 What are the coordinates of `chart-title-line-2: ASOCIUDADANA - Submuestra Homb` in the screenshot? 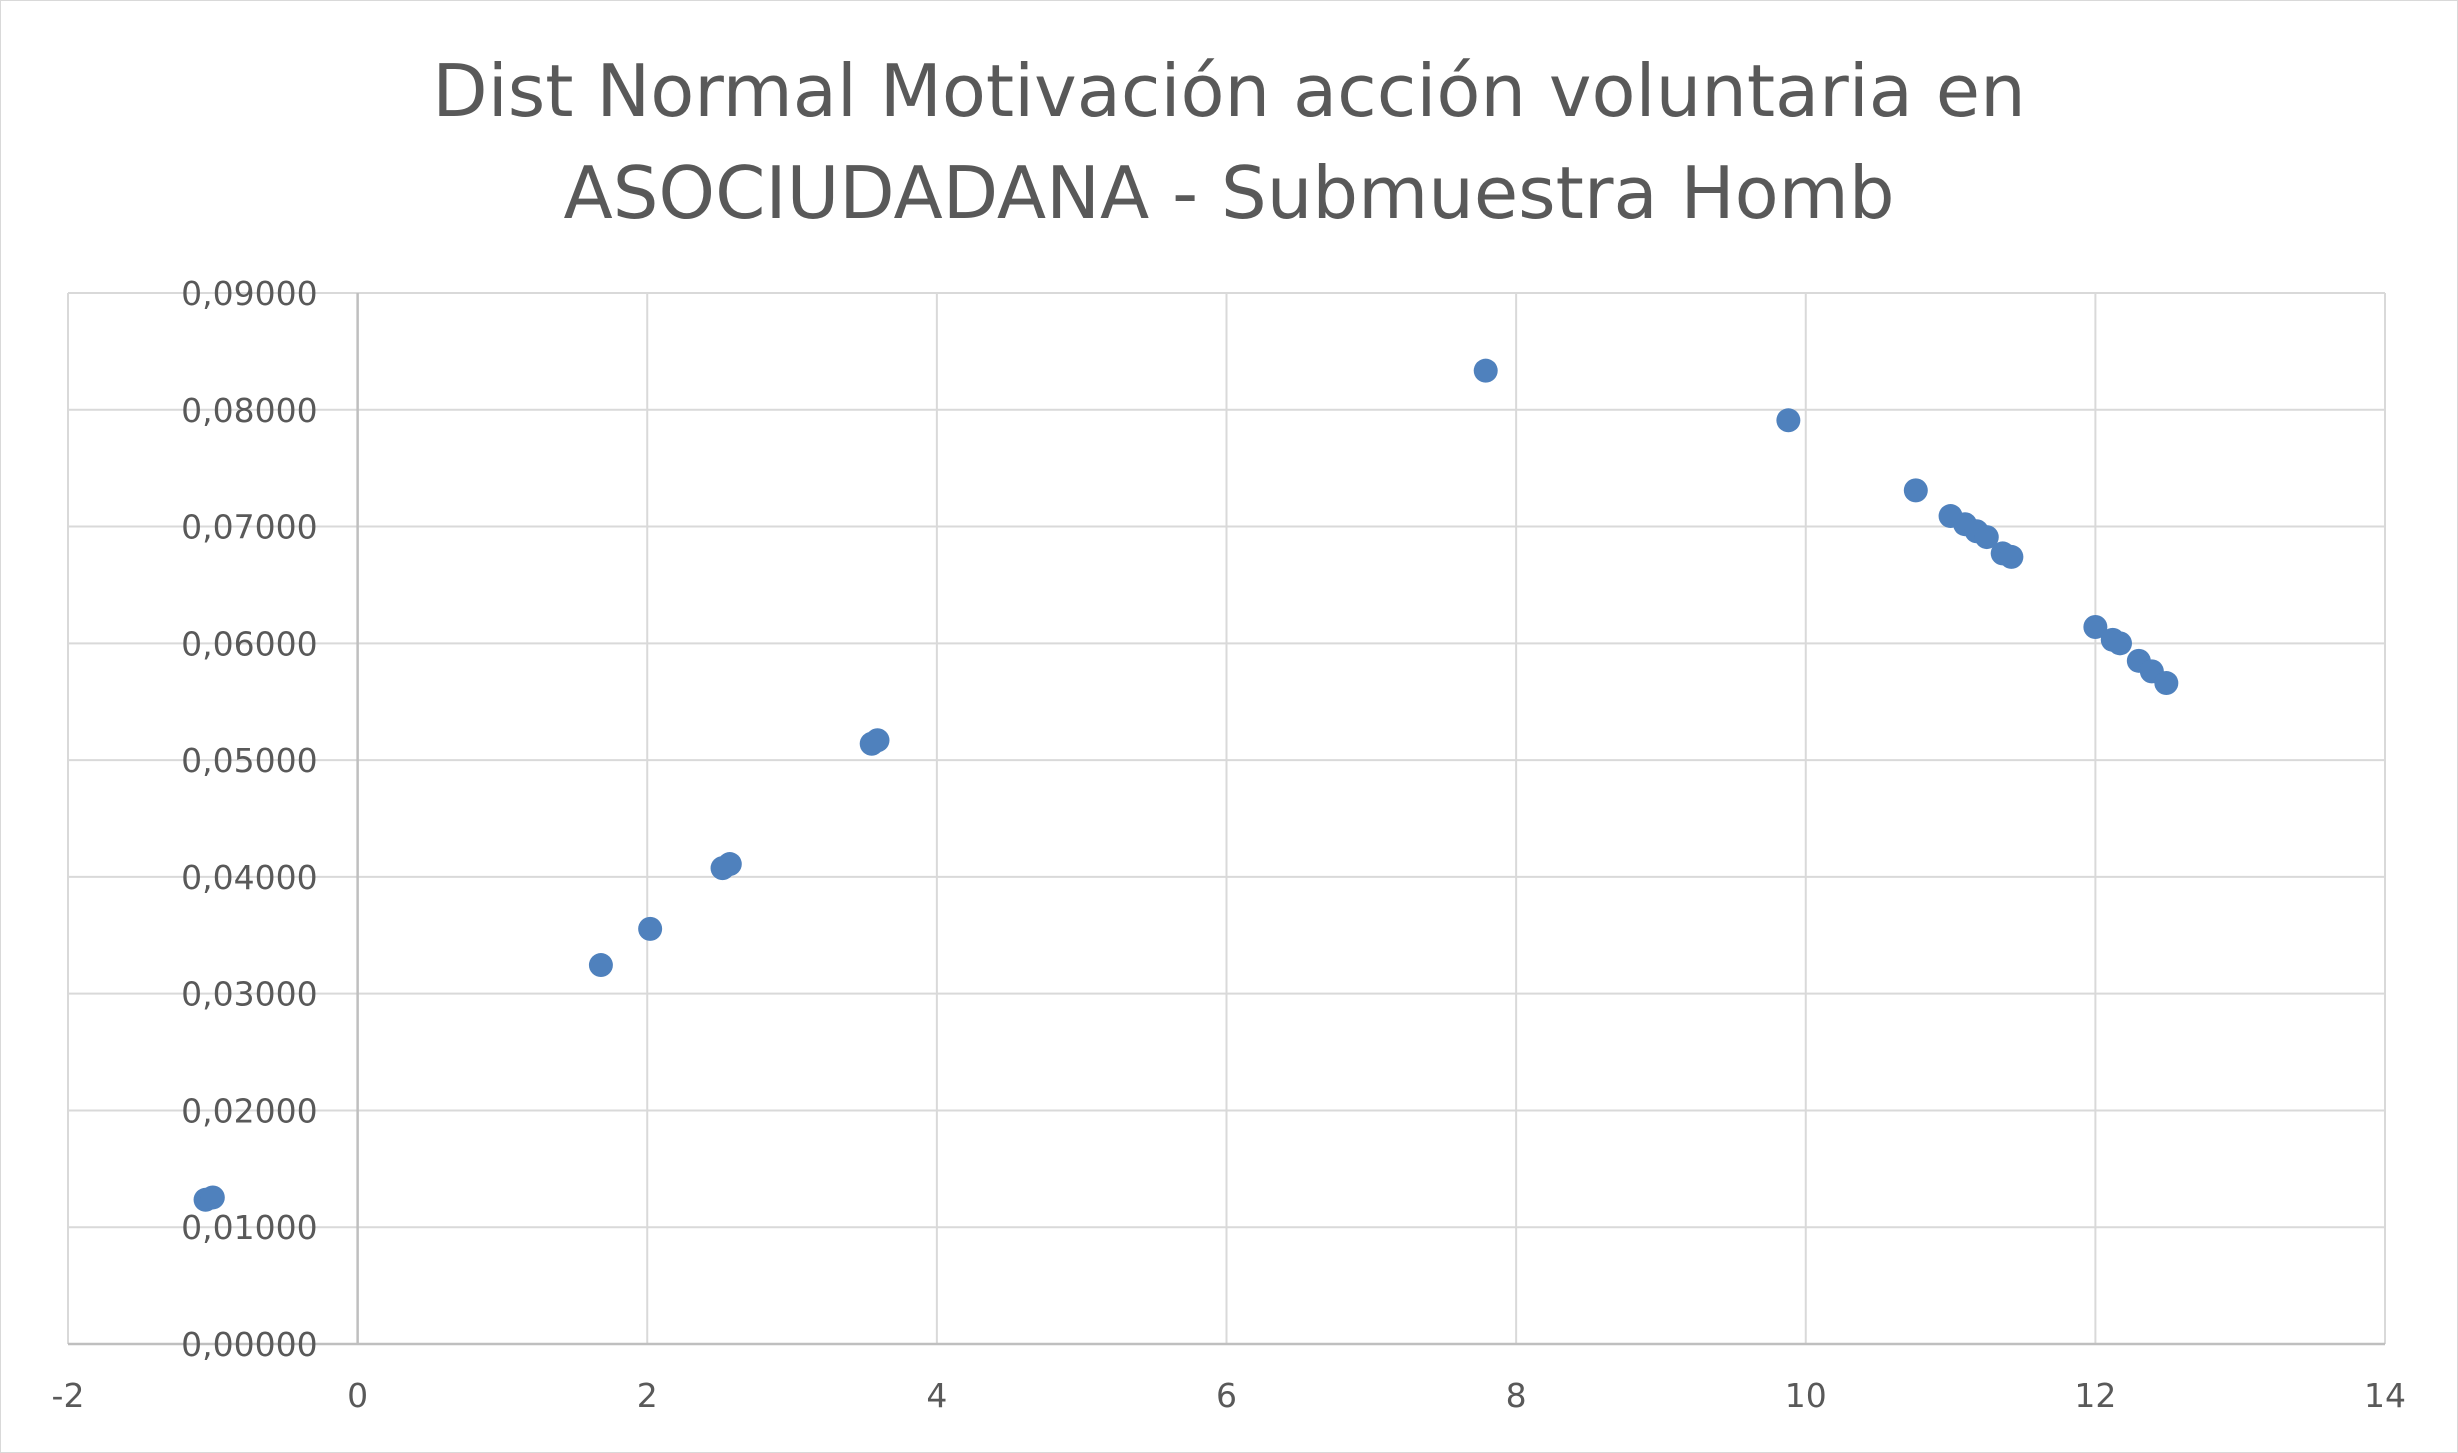 It's located at (1229, 193).